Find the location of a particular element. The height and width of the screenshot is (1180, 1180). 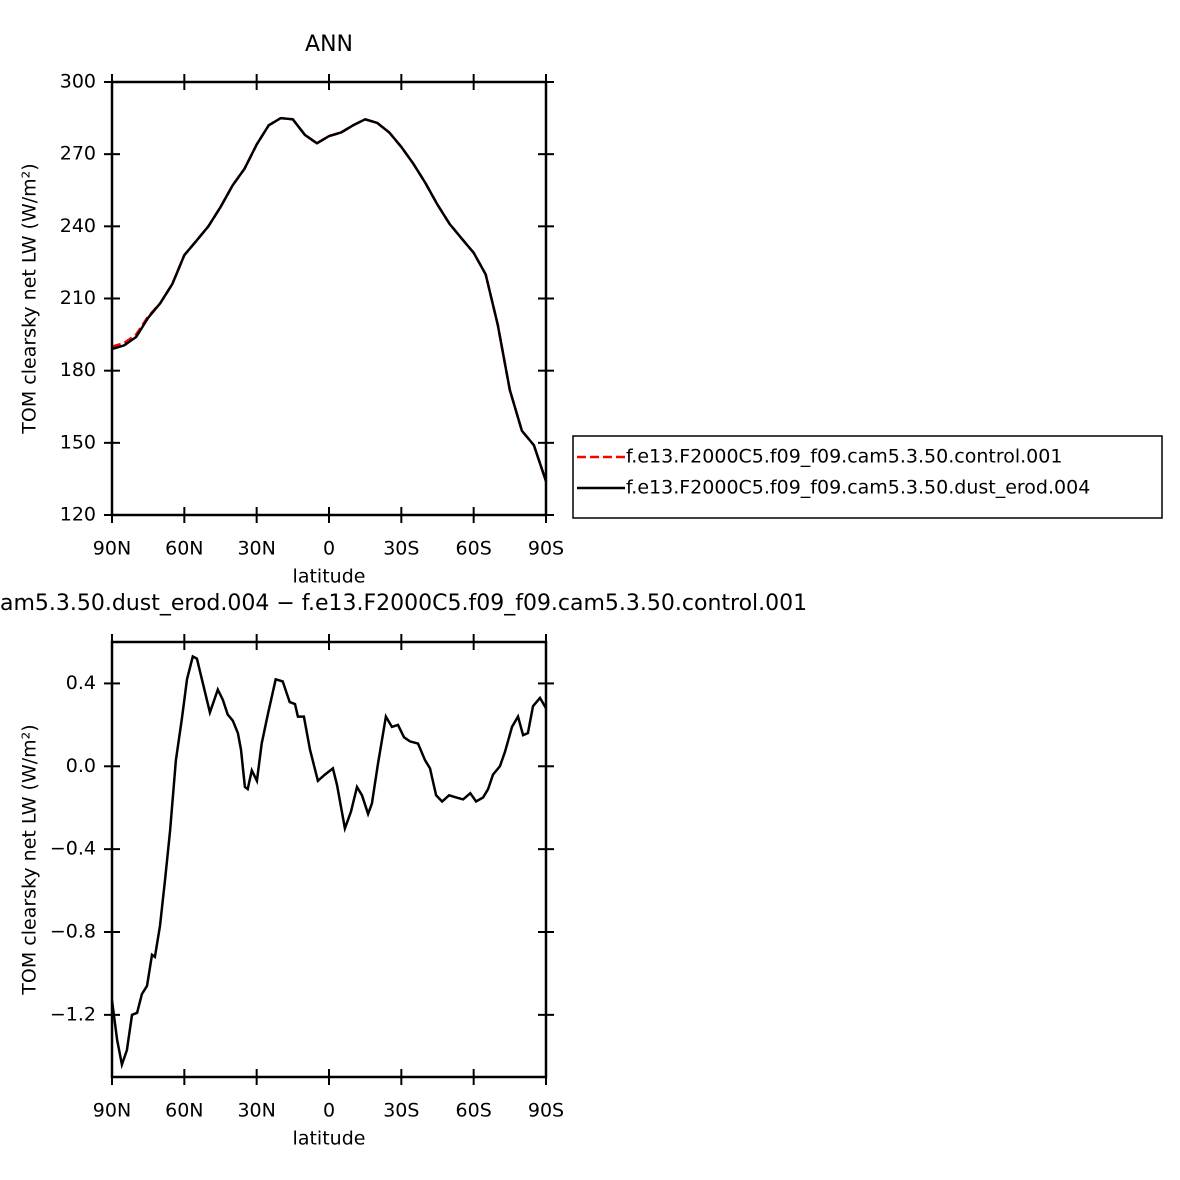

y-tick-label: 270 is located at coordinates (78, 154).